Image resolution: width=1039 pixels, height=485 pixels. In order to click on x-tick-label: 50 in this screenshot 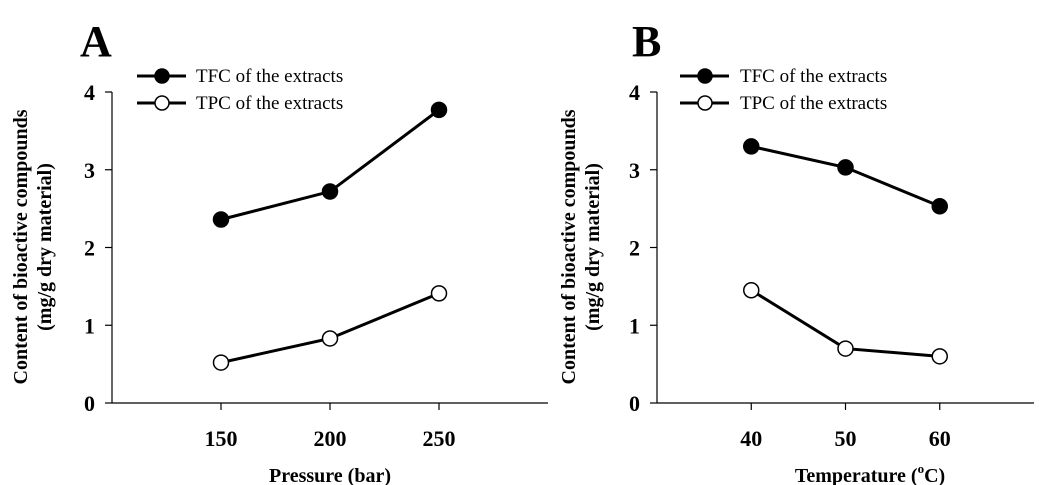, I will do `click(846, 438)`.